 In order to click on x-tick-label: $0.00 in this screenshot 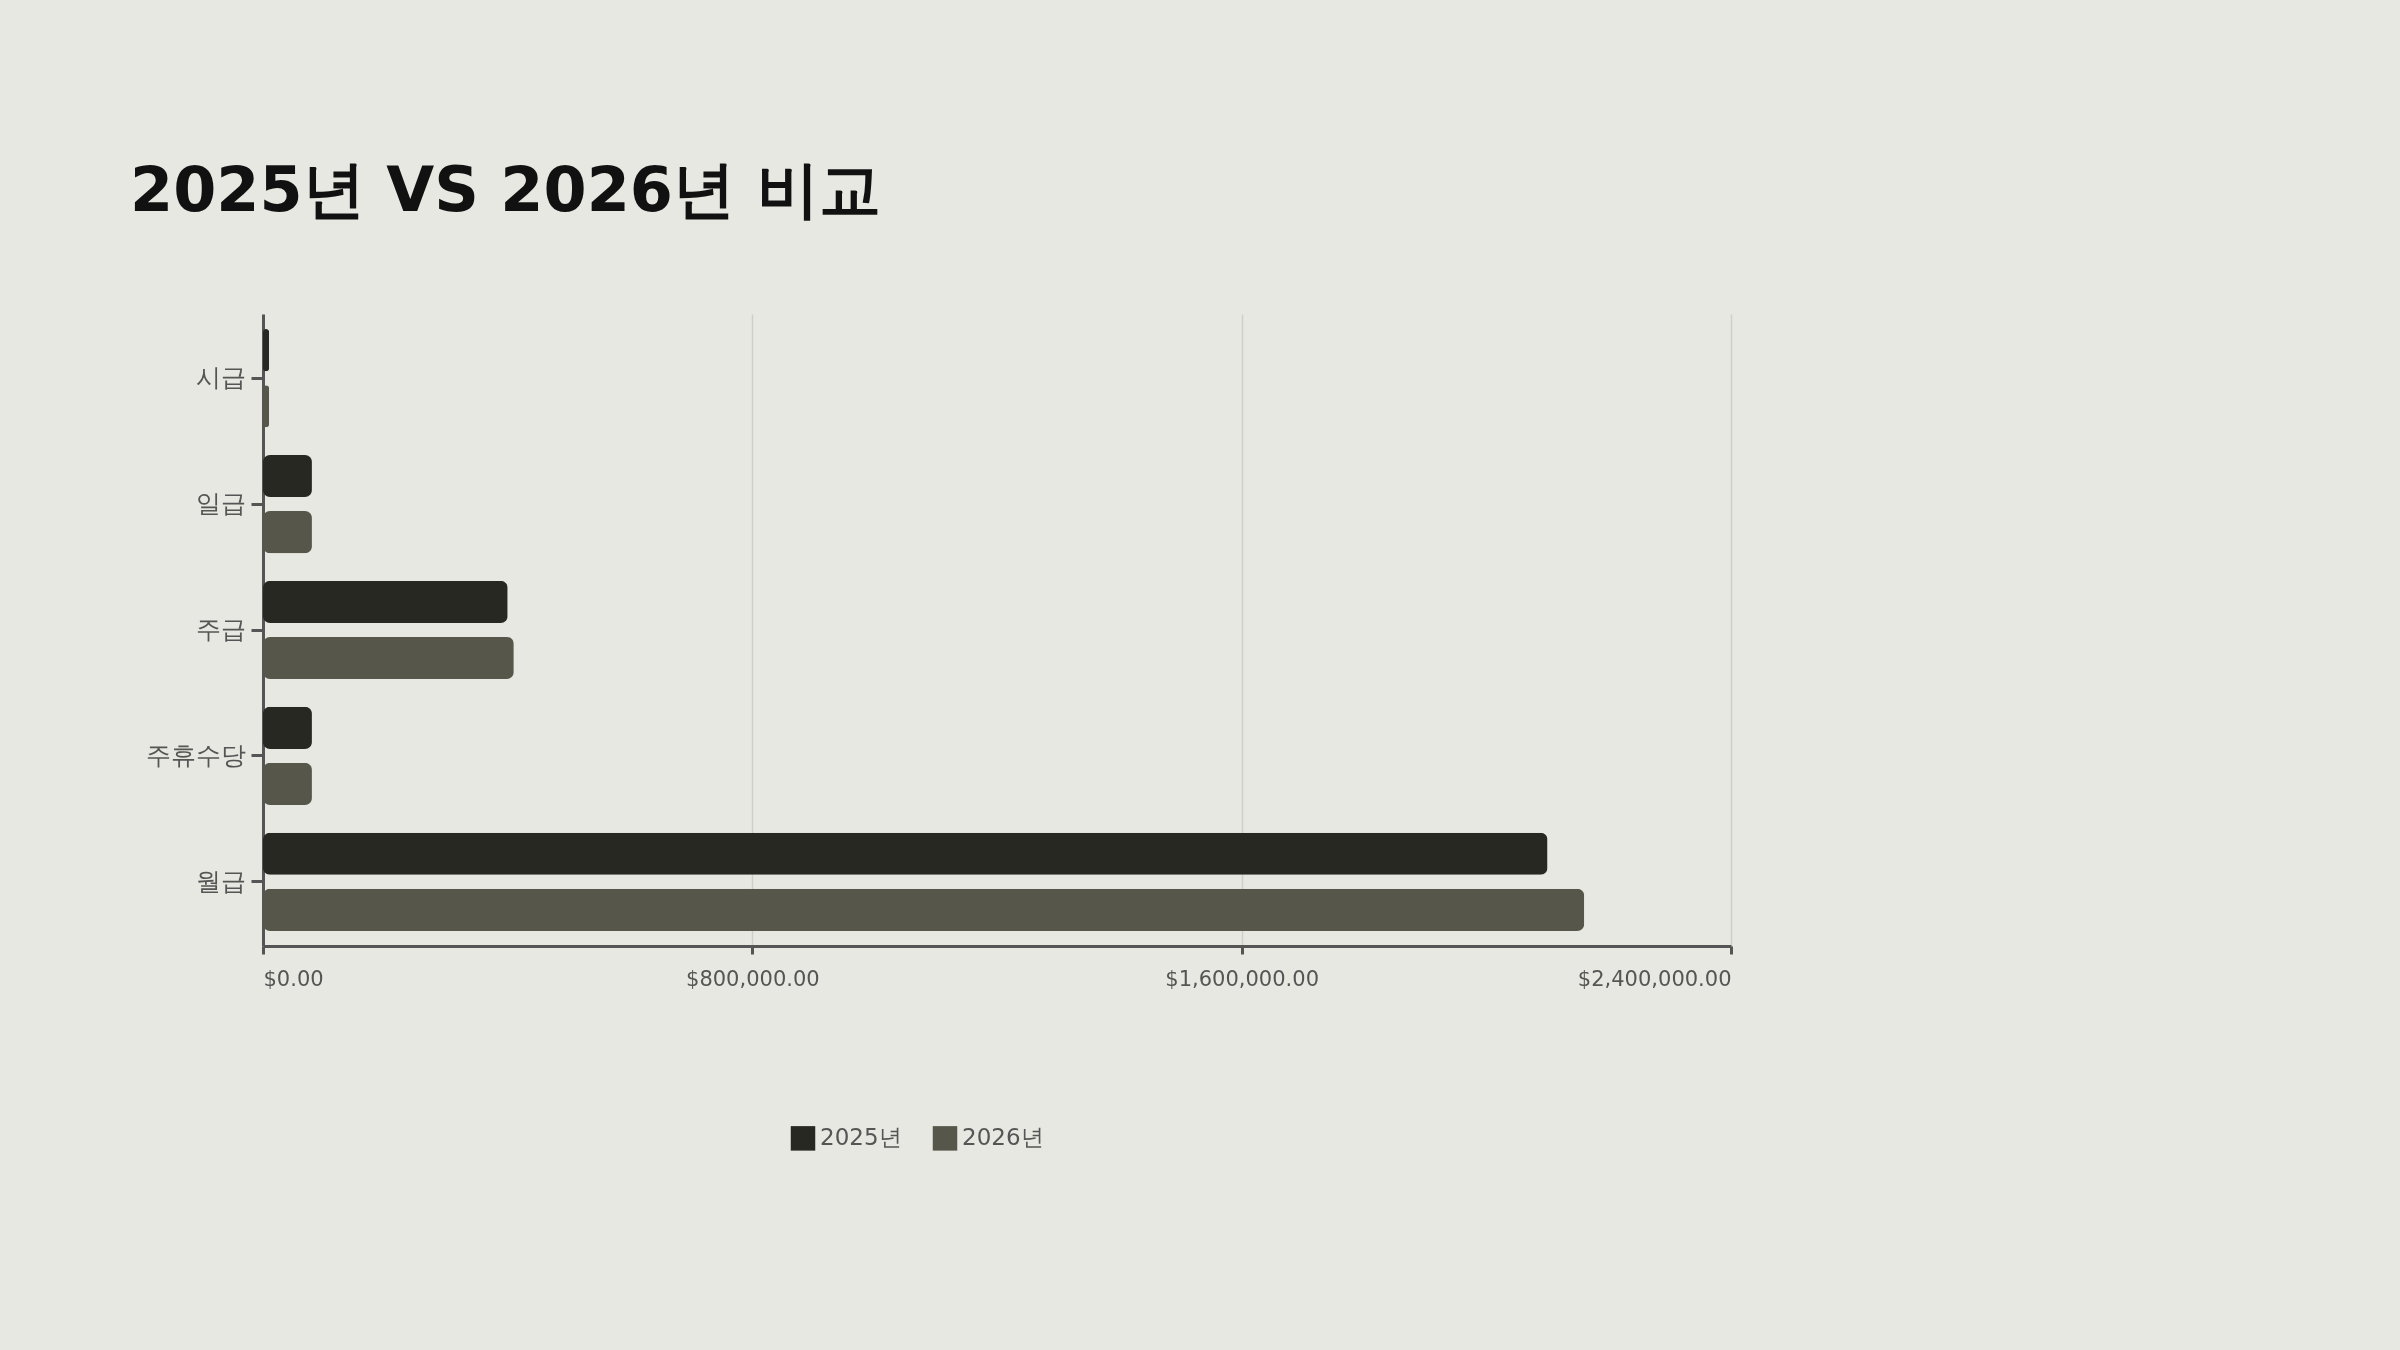, I will do `click(293, 978)`.